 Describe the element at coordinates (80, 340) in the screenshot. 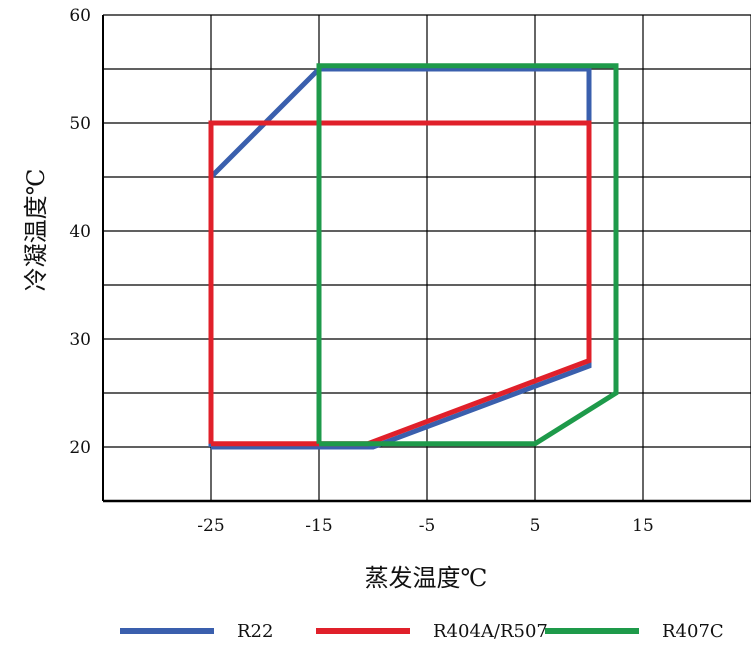

I see `y-tick-label: 30` at that location.